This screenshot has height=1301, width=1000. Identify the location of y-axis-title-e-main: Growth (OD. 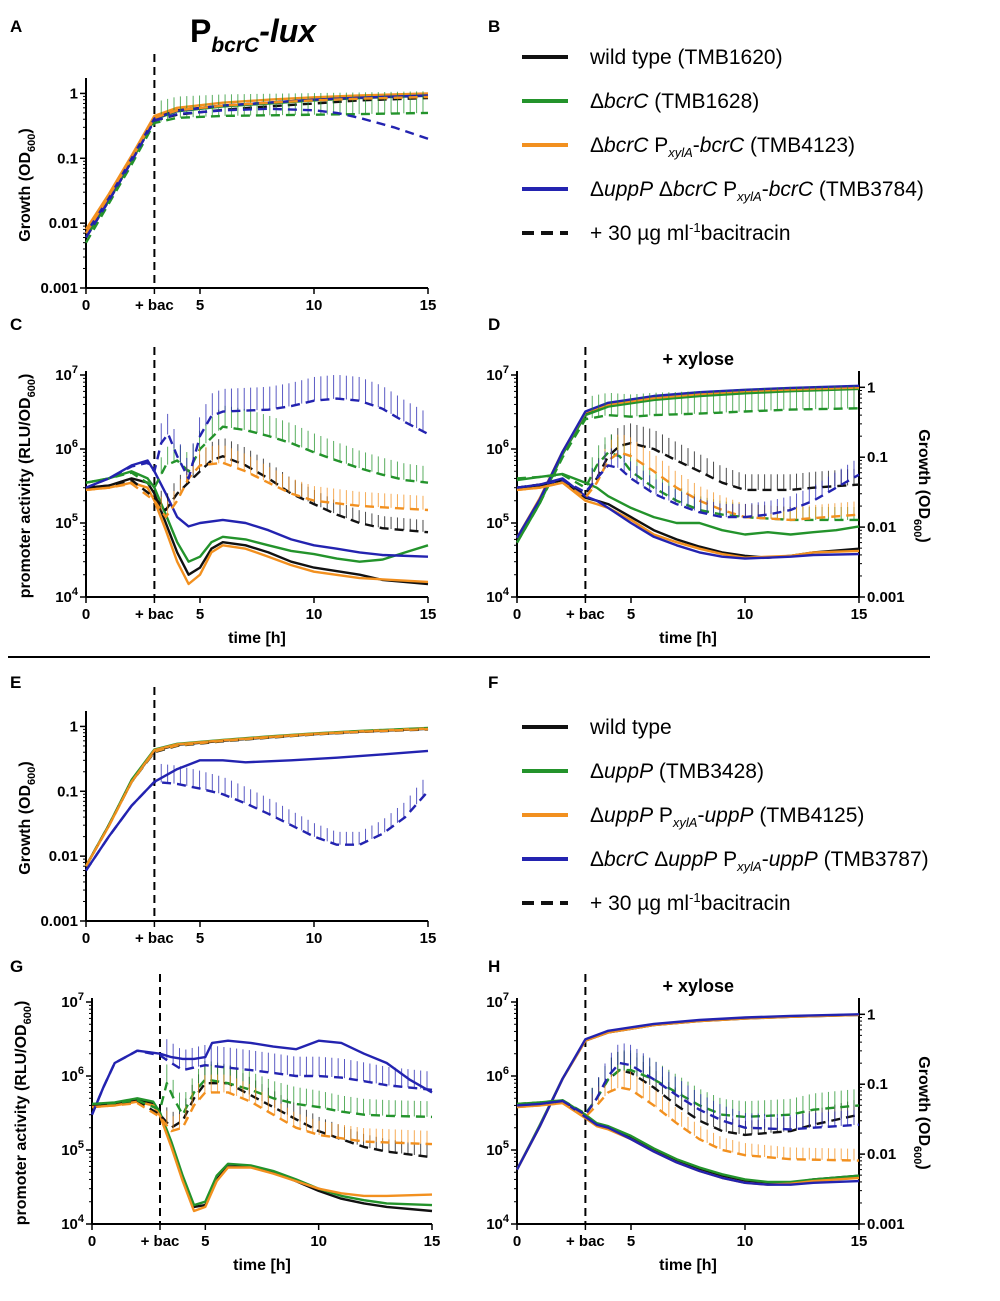
(25, 830).